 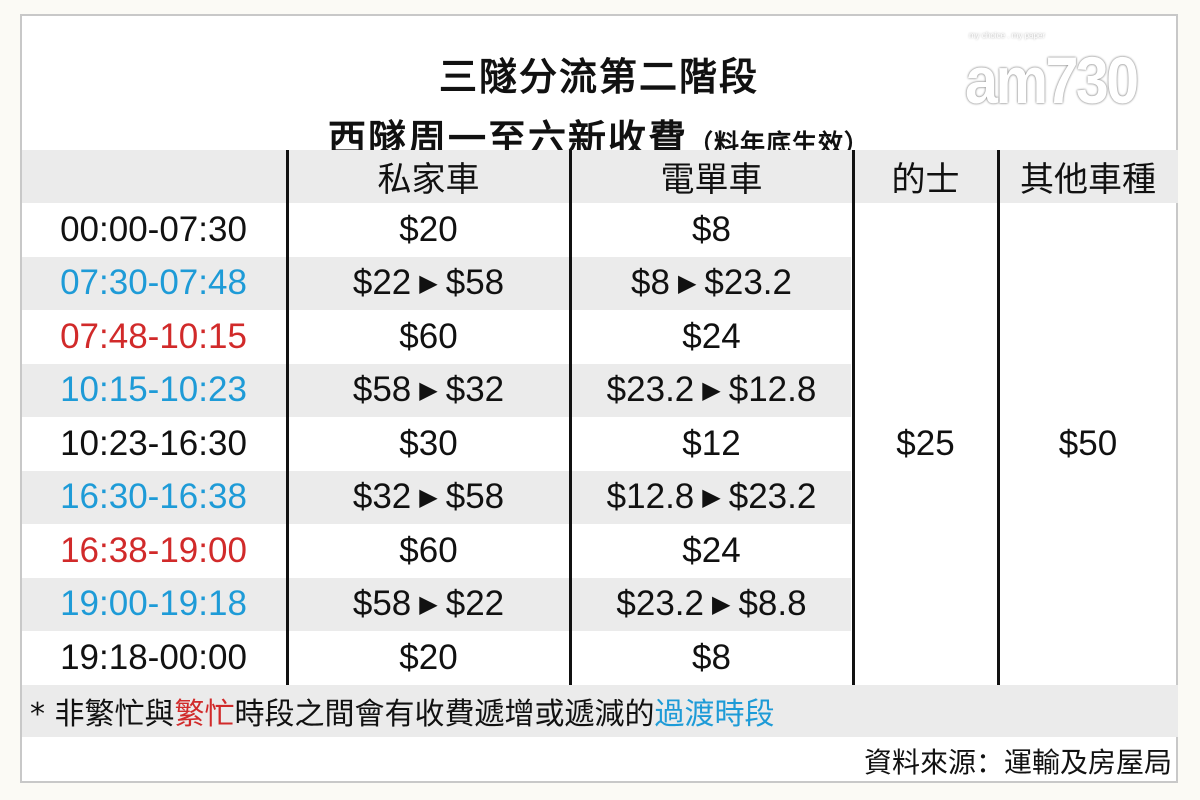 I want to click on time-range: 00:00-07:30, so click(x=153, y=230).